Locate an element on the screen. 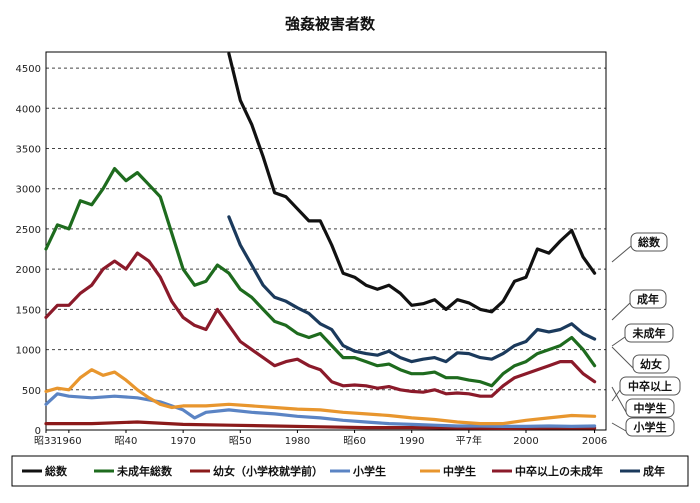 The height and width of the screenshot is (503, 700). legend-label-6: 成年 is located at coordinates (654, 471).